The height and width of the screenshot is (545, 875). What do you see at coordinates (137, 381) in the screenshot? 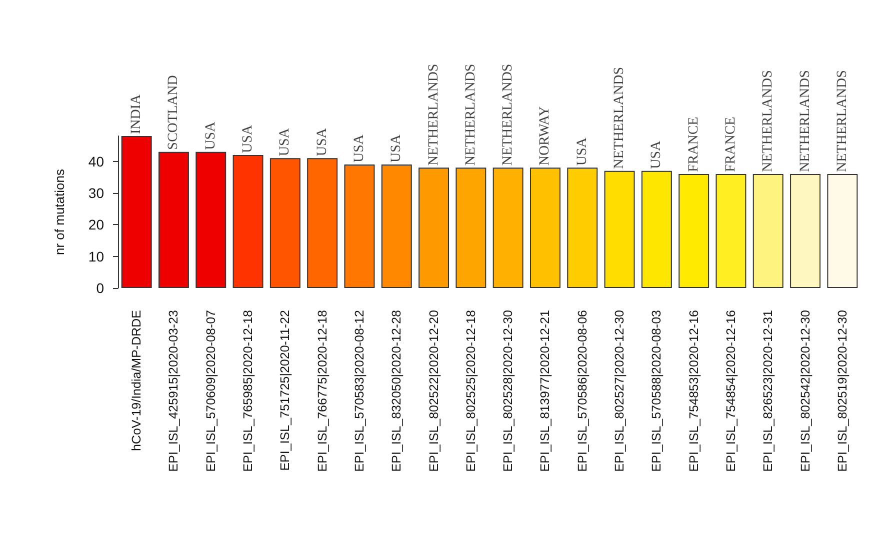
I see `x-tick-label: hCoV-19/India/MP-DRDE` at bounding box center [137, 381].